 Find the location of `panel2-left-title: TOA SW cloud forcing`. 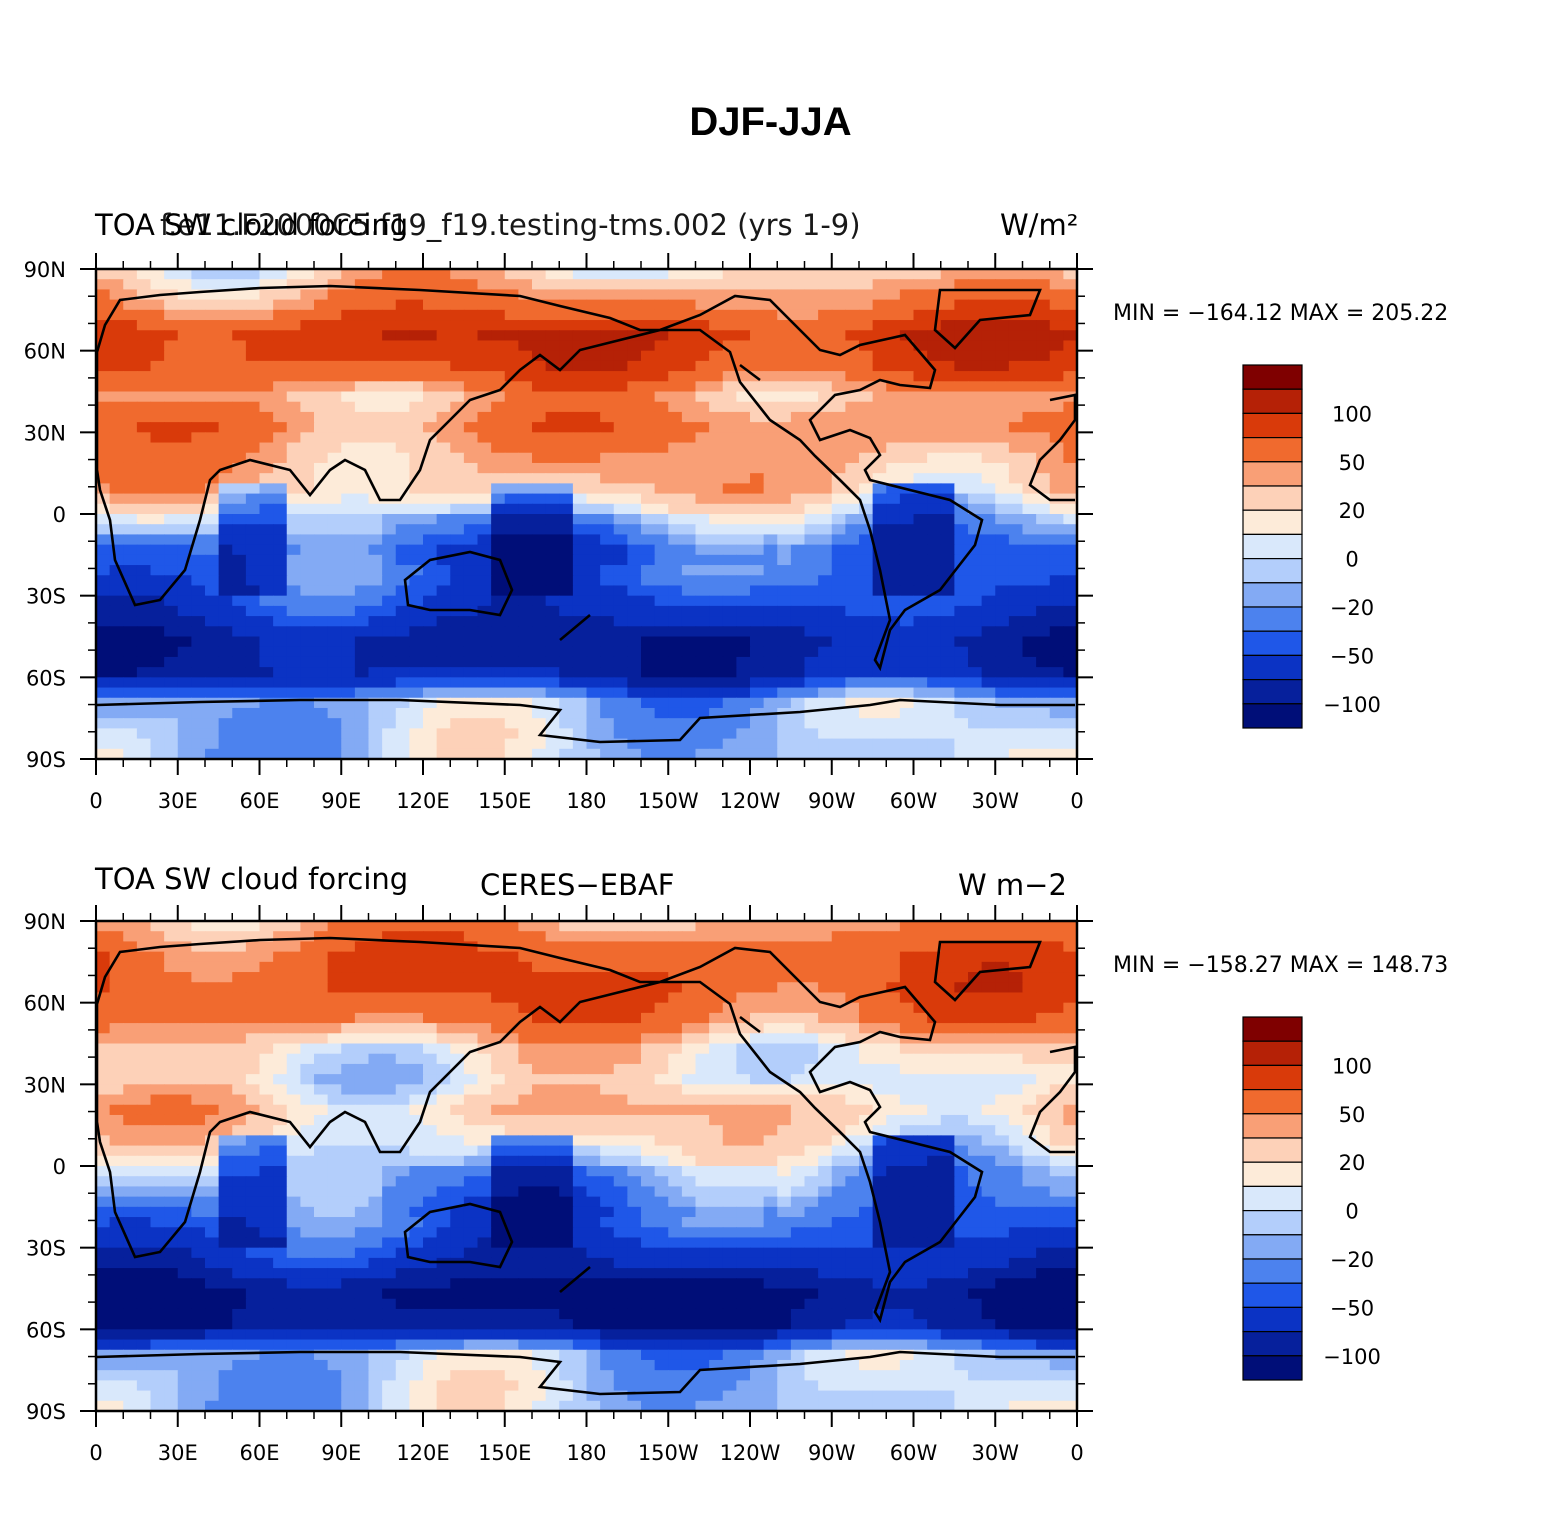

panel2-left-title: TOA SW cloud forcing is located at coordinates (252, 879).